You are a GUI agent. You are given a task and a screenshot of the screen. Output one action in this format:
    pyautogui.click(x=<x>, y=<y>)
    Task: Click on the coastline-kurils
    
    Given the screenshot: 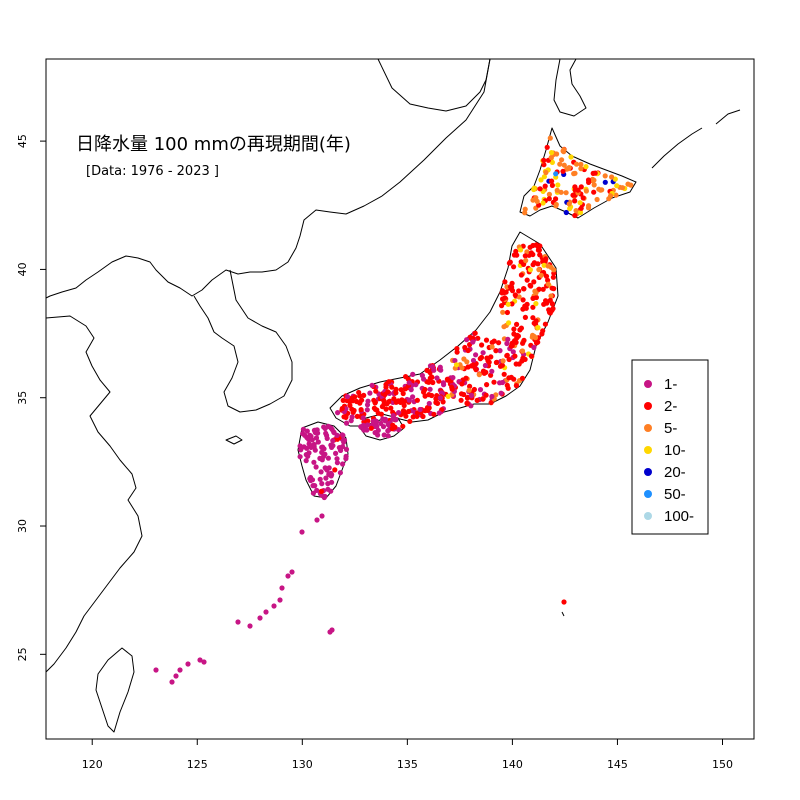 What is the action you would take?
    pyautogui.click(x=696, y=139)
    